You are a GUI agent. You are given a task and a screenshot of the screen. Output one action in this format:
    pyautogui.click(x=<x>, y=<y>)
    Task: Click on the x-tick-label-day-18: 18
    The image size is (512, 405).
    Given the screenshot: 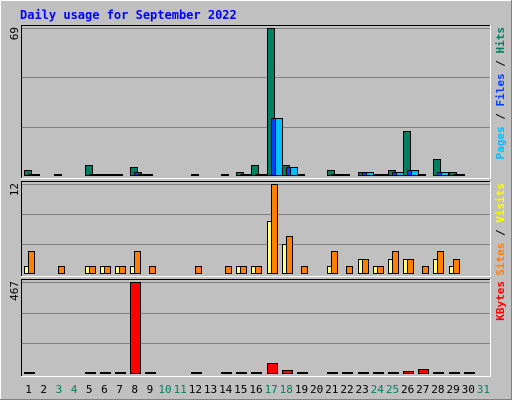 What is the action you would take?
    pyautogui.click(x=286, y=389)
    